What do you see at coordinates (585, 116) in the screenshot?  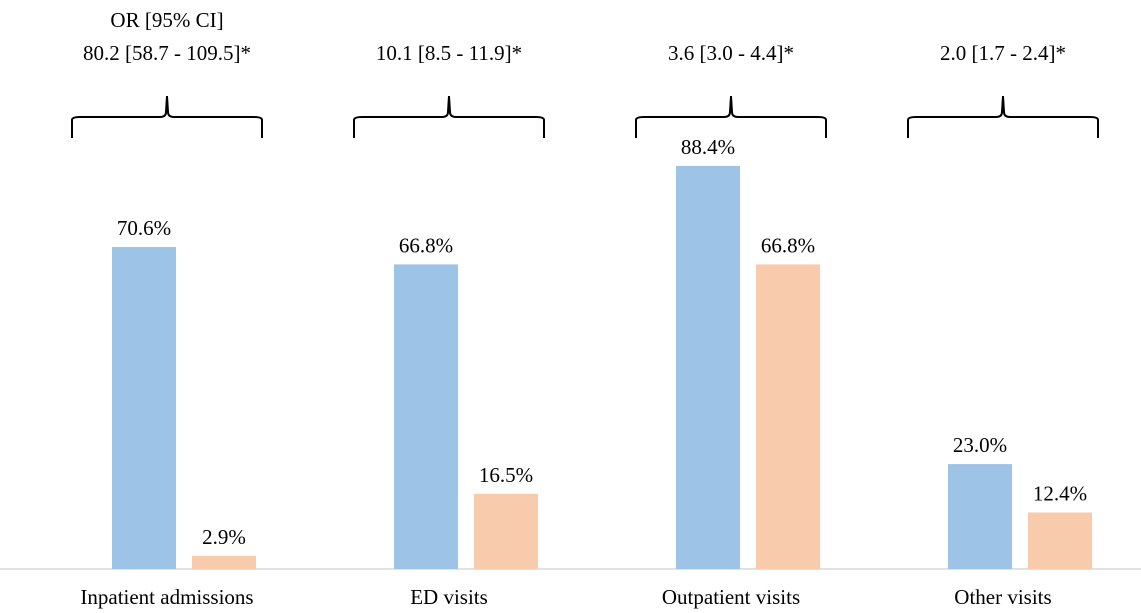 I see `braces-group` at bounding box center [585, 116].